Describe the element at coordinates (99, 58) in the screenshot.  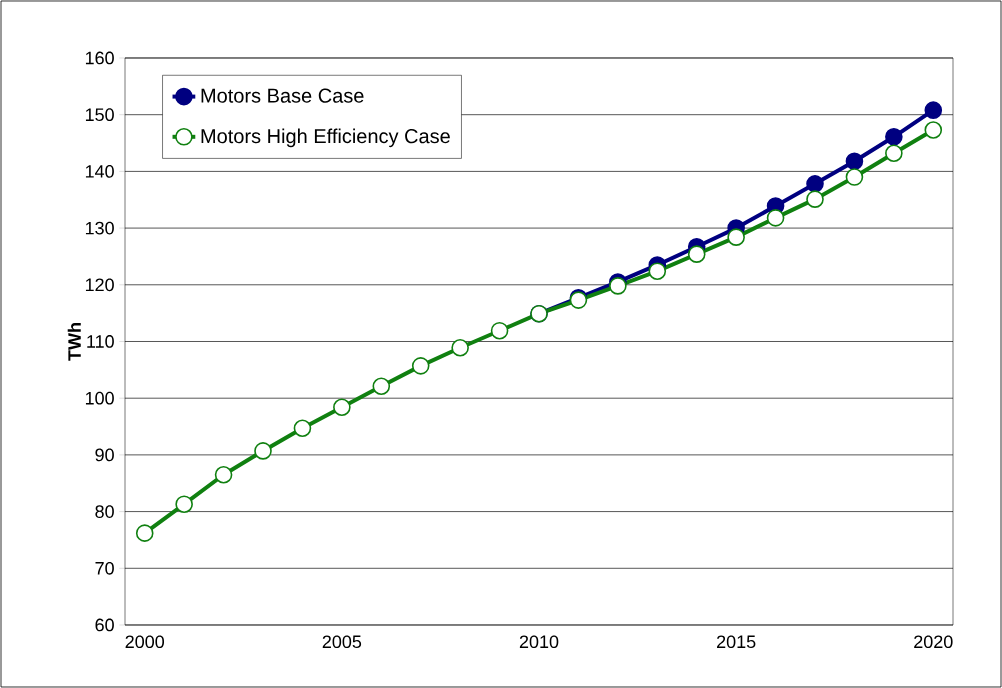
I see `y-tick-label: 160` at that location.